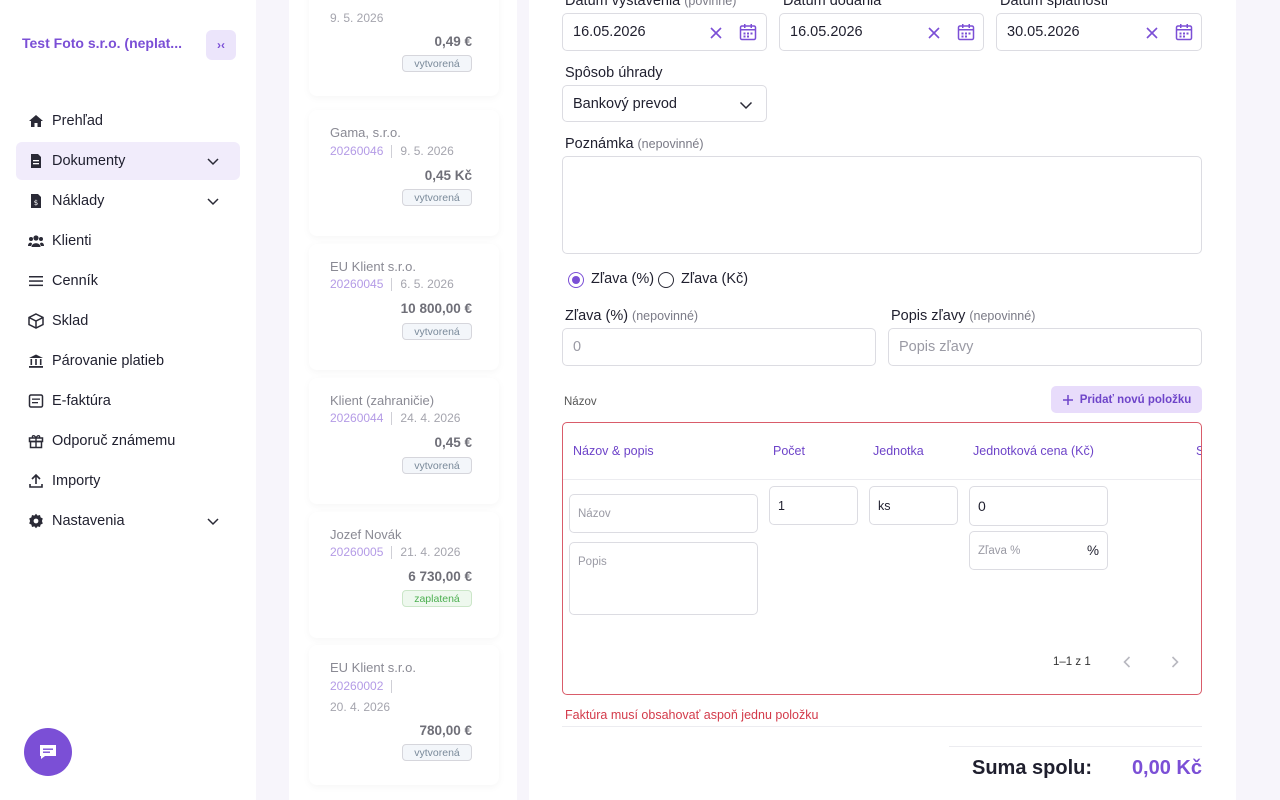  Describe the element at coordinates (357, 552) in the screenshot. I see `document-number: 20260005` at that location.